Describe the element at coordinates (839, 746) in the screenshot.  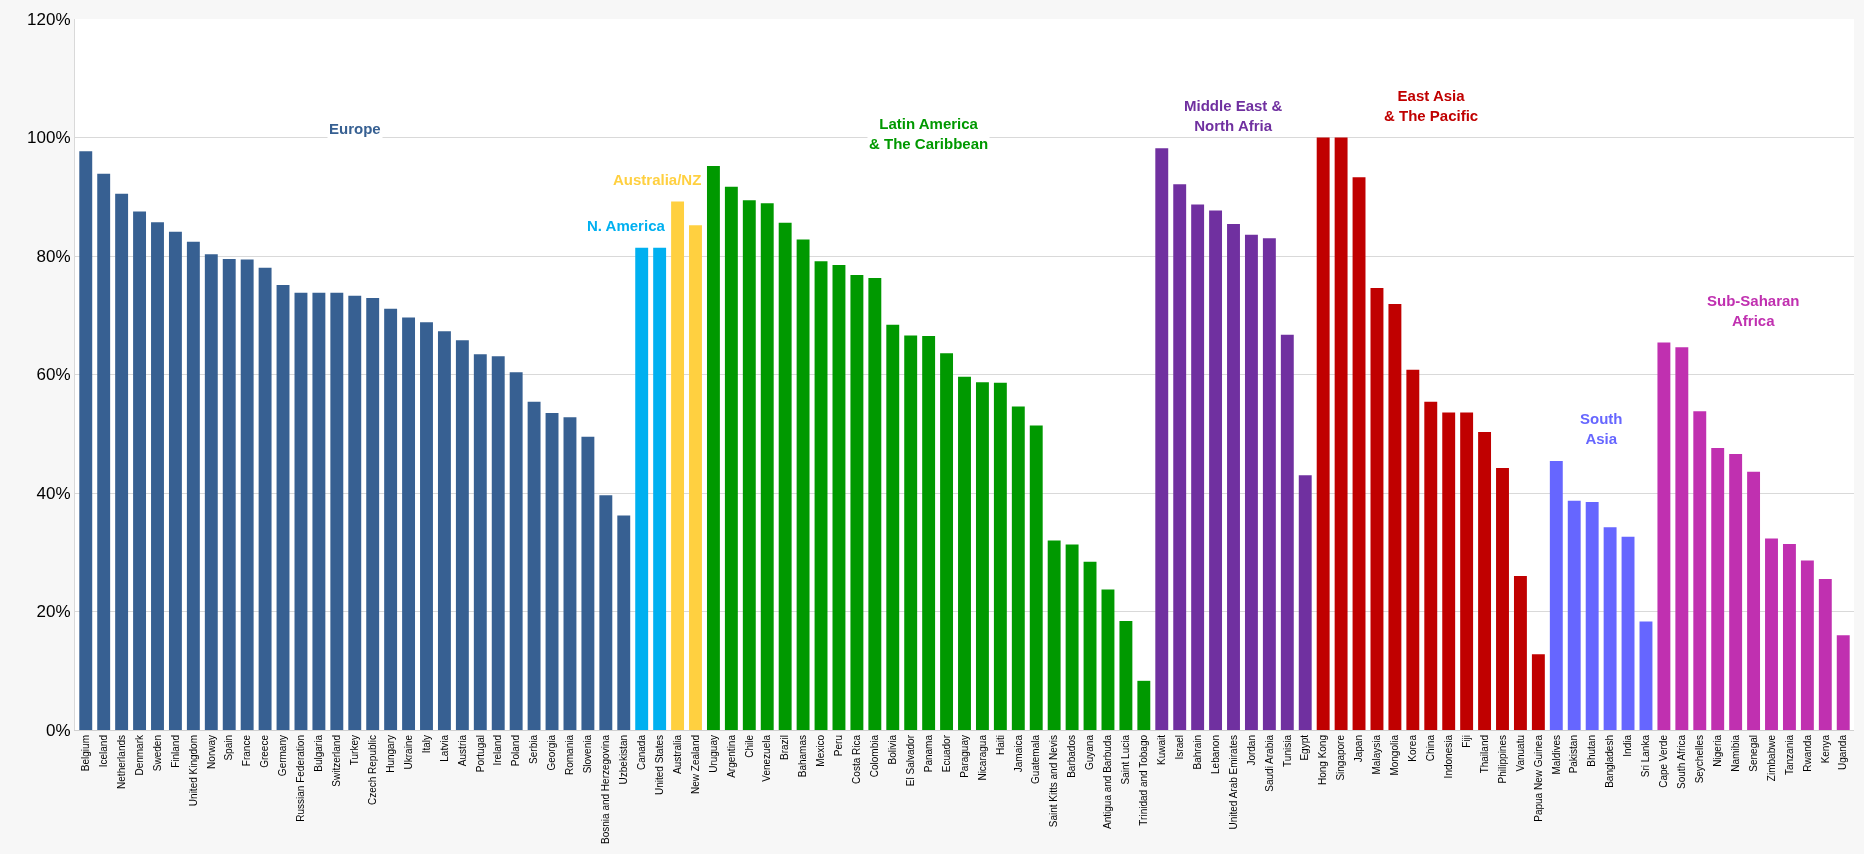
I see `x-tick-label: Peru` at that location.